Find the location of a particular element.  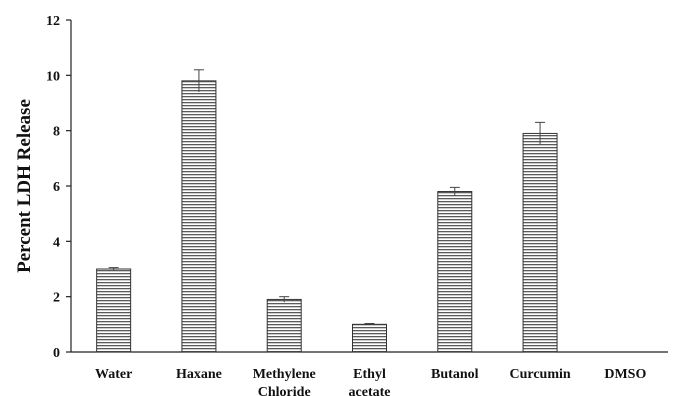

y-tick-label: 10 is located at coordinates (53, 76).